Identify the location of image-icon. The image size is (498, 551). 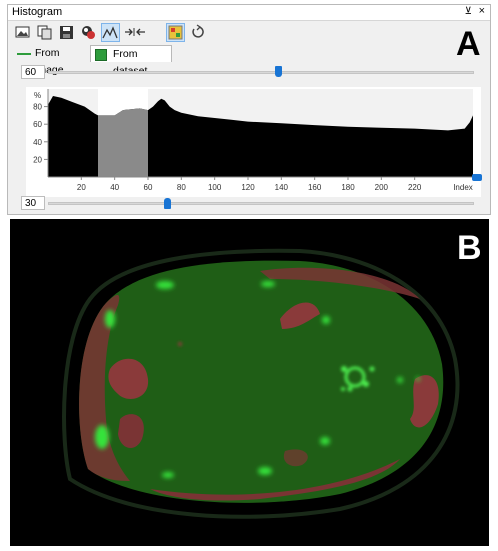
(22, 32).